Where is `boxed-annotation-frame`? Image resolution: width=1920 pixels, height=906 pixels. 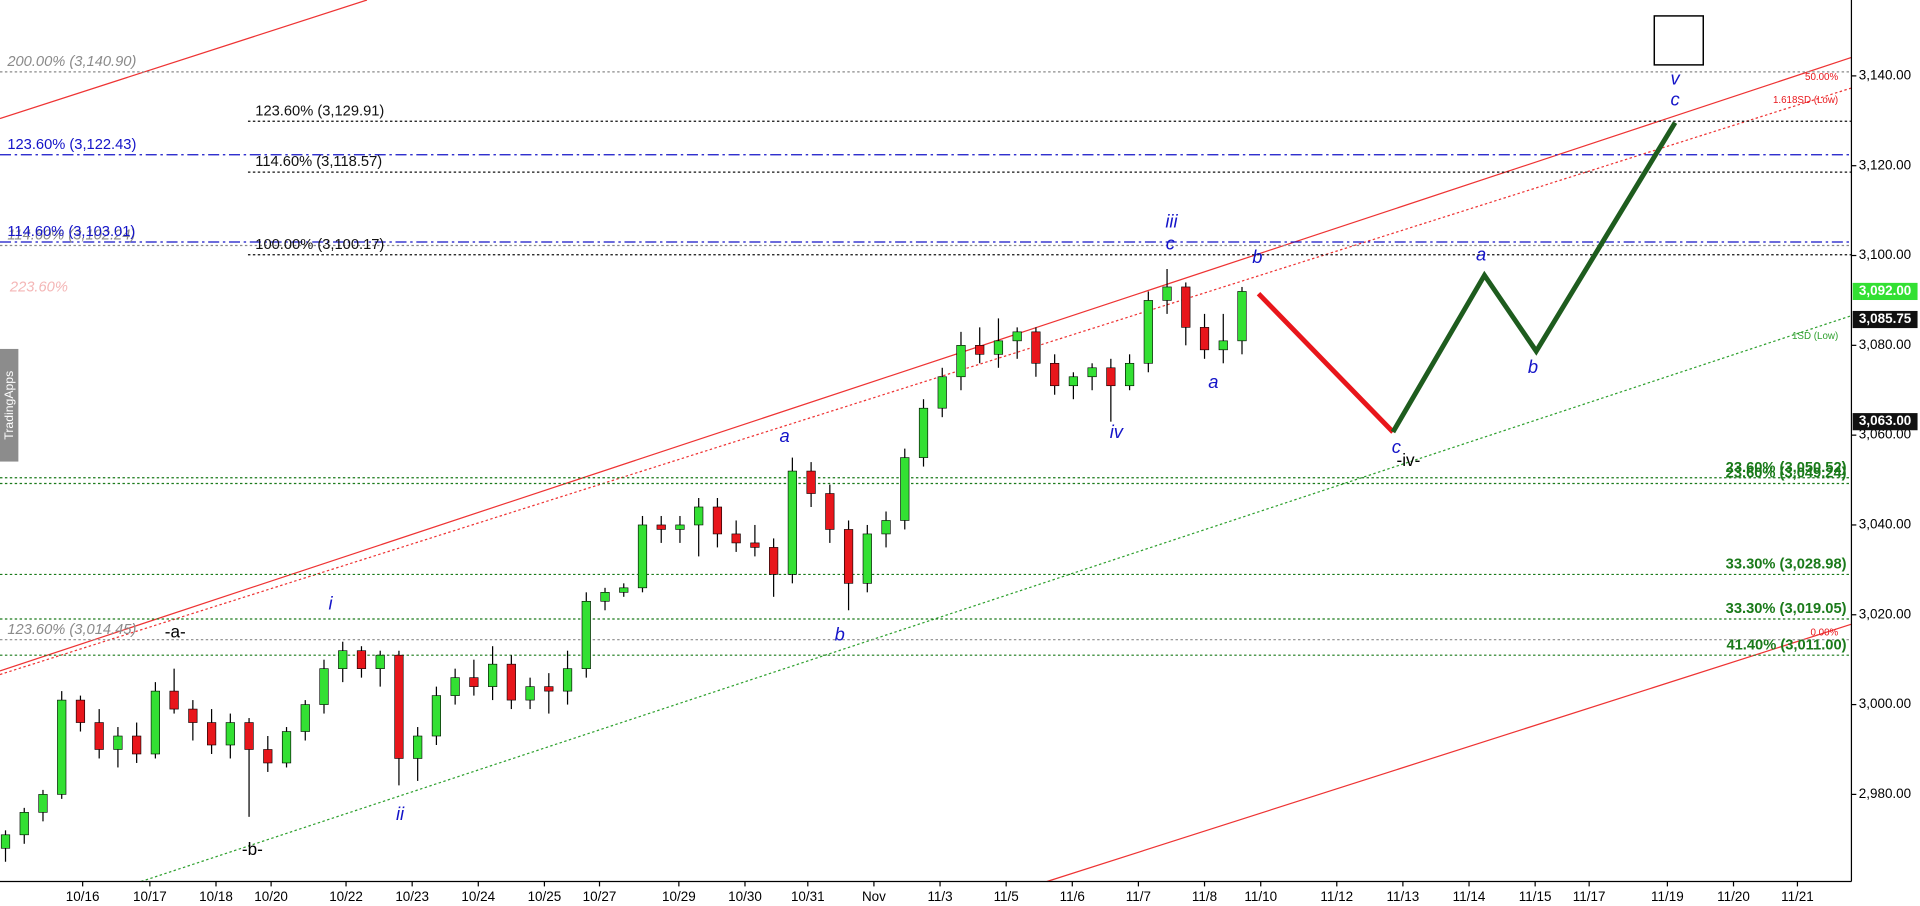
boxed-annotation-frame is located at coordinates (1678, 40).